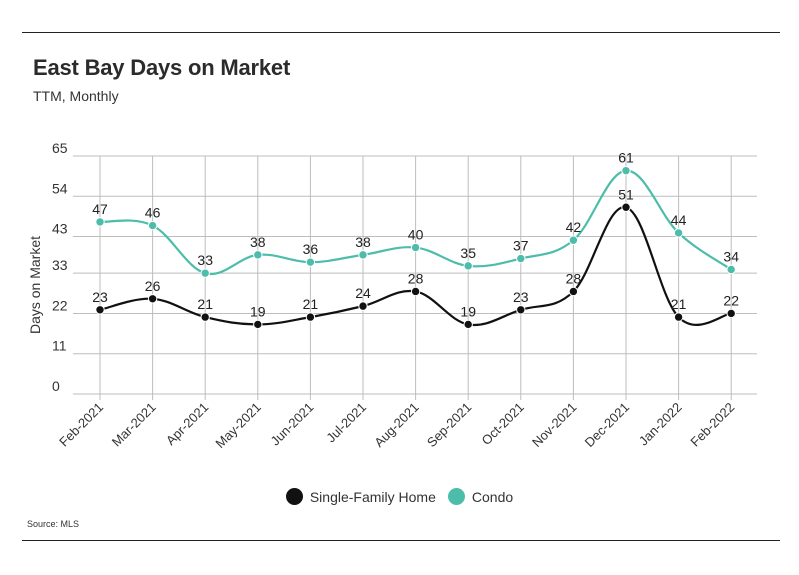 Image resolution: width=799 pixels, height=575 pixels. Describe the element at coordinates (626, 194) in the screenshot. I see `data-label-single-family: 51` at that location.